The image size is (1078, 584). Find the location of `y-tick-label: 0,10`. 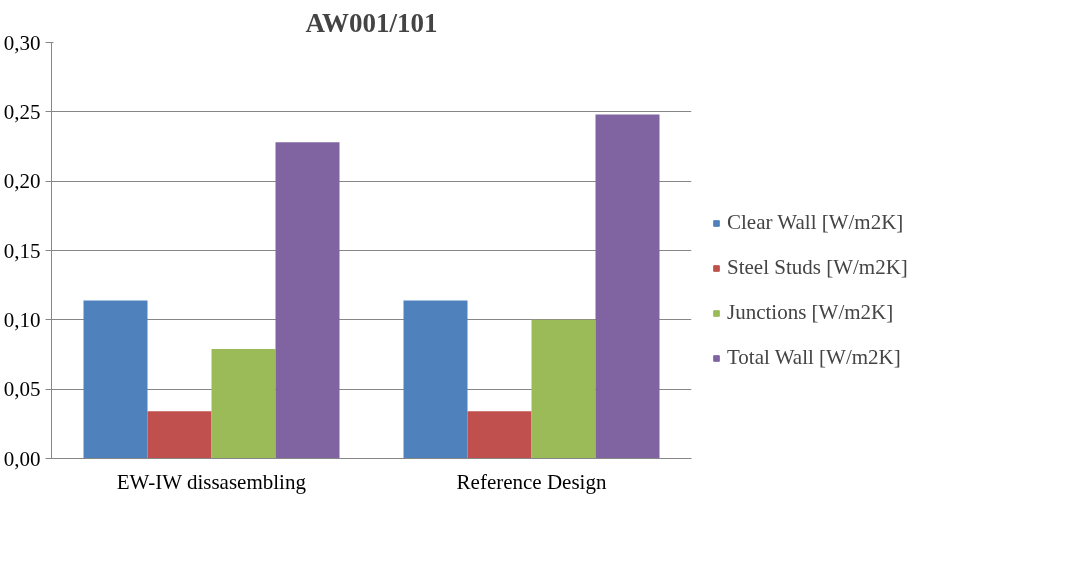

y-tick-label: 0,10 is located at coordinates (22, 319).